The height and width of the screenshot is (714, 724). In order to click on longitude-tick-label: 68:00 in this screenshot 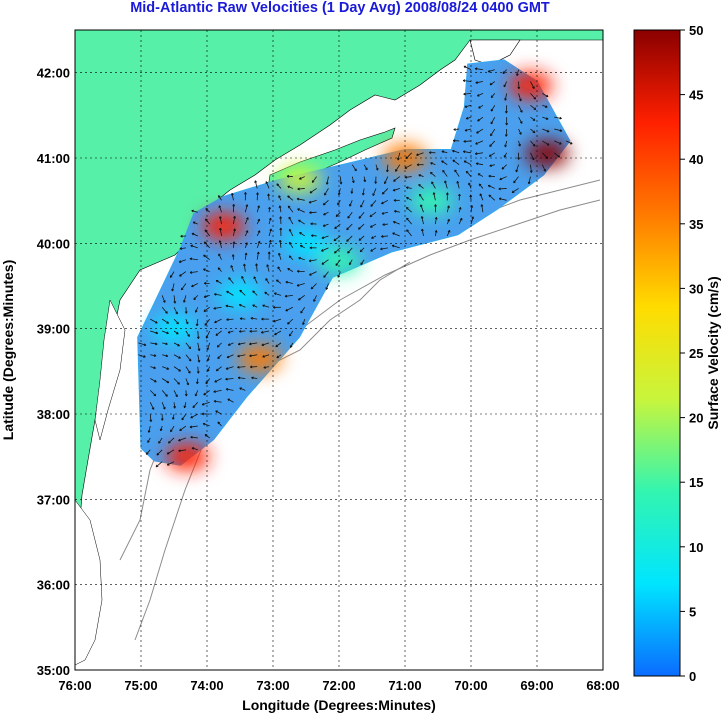, I will do `click(602, 685)`.